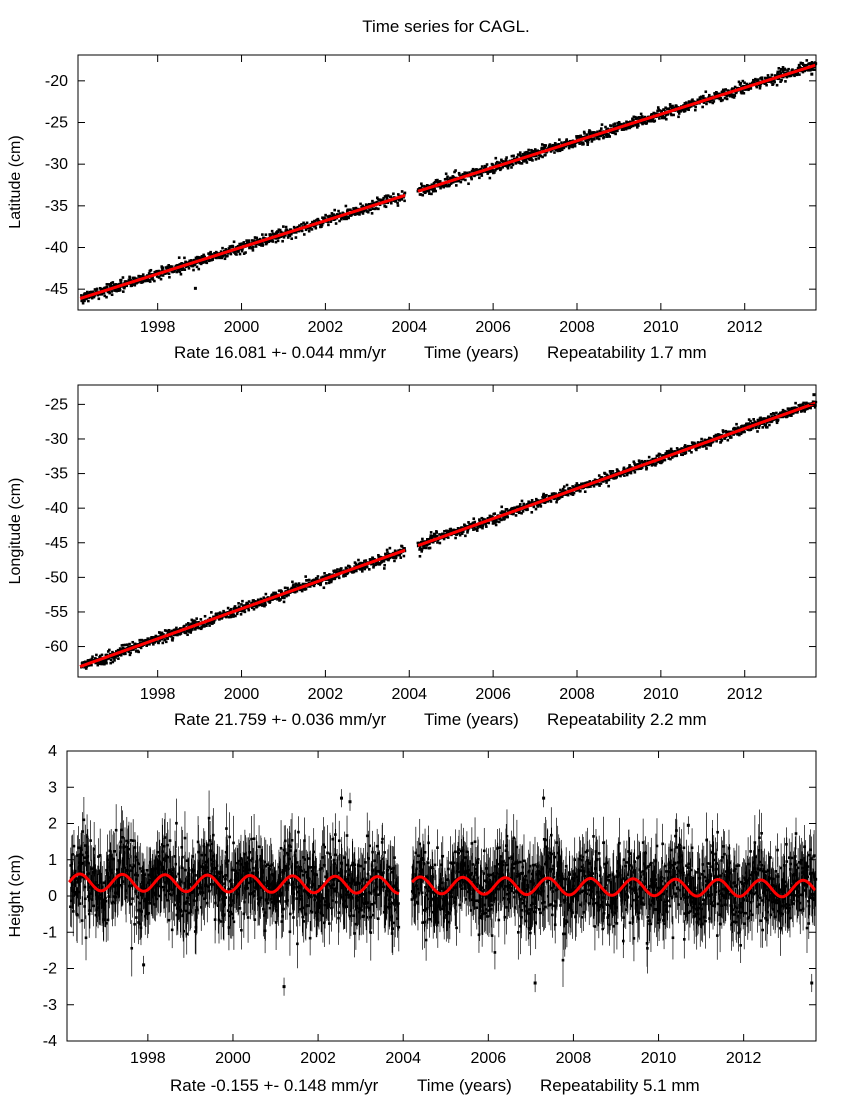 The image size is (850, 1100). What do you see at coordinates (280, 352) in the screenshot?
I see `latitude-rate-label: Rate 16.081 +- 0.044 mm/yr` at bounding box center [280, 352].